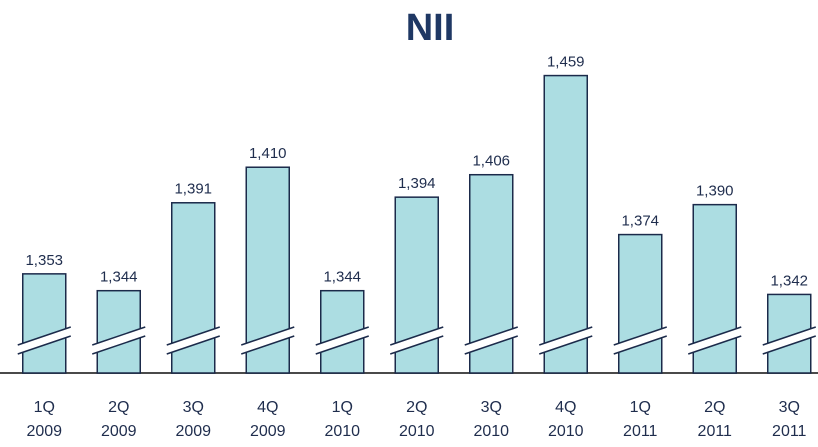 The image size is (818, 447). Describe the element at coordinates (491, 161) in the screenshot. I see `value-label: 1,406` at that location.